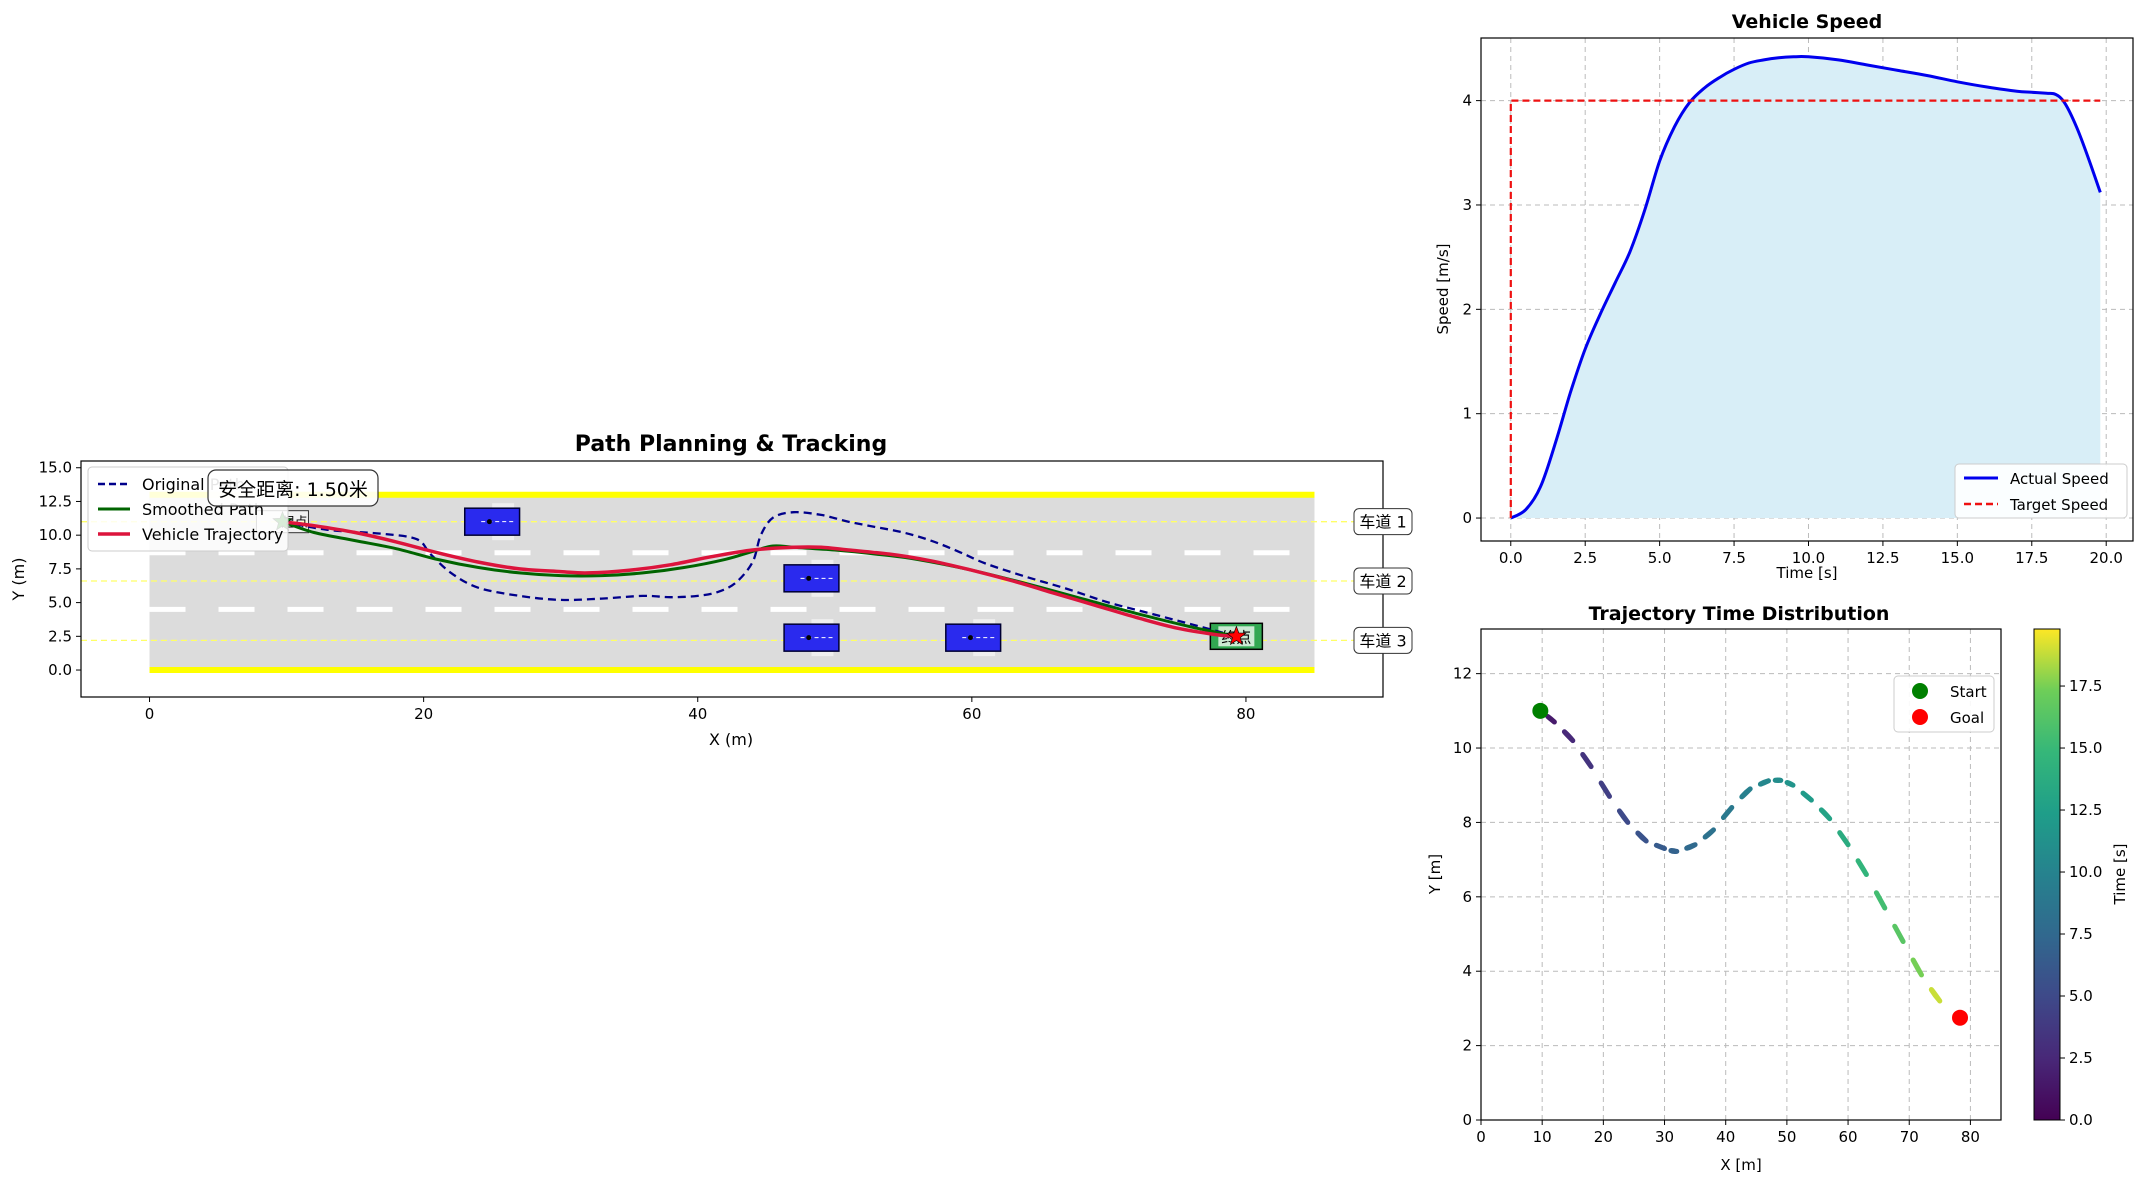 The height and width of the screenshot is (1183, 2143). I want to click on colorbar-ticks: 0.0 2.5 5.0 7.5 10.0 12.5 15.0 17.5, so click(2081, 903).